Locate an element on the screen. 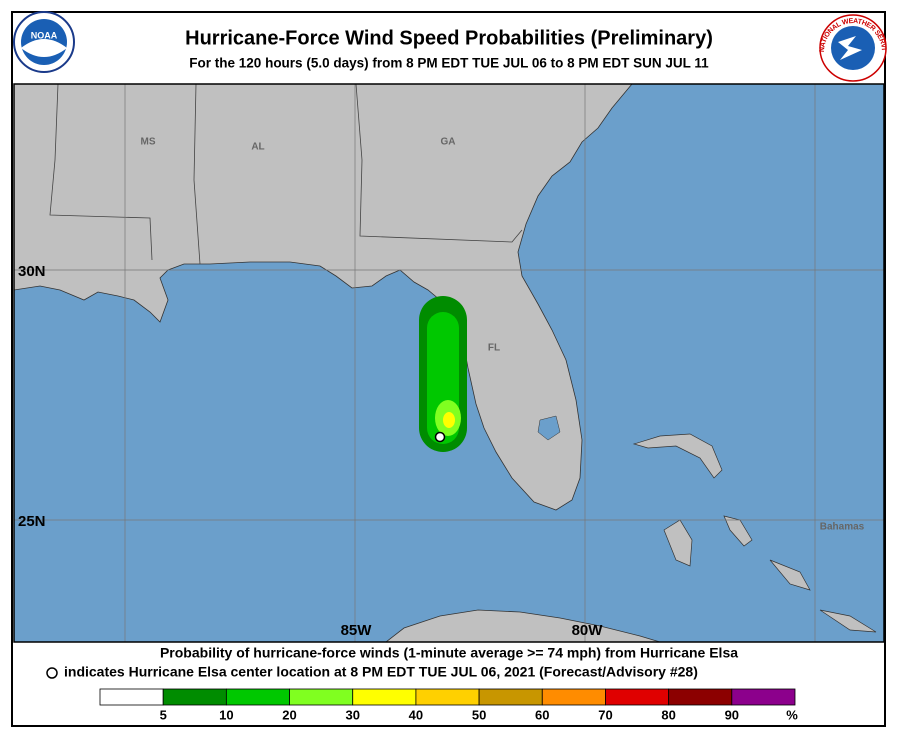  state-label: GA is located at coordinates (448, 142).